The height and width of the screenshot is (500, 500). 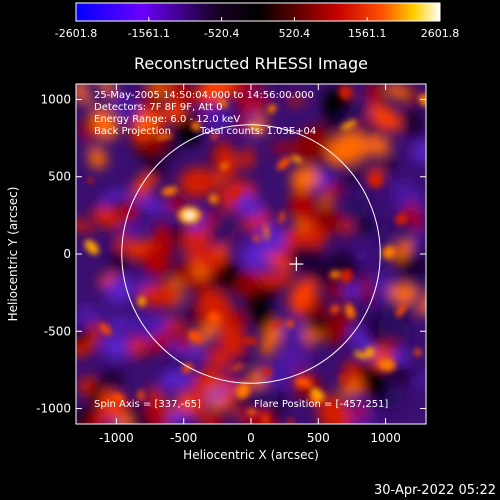 I want to click on y-tick-label: 0, so click(x=67, y=254).